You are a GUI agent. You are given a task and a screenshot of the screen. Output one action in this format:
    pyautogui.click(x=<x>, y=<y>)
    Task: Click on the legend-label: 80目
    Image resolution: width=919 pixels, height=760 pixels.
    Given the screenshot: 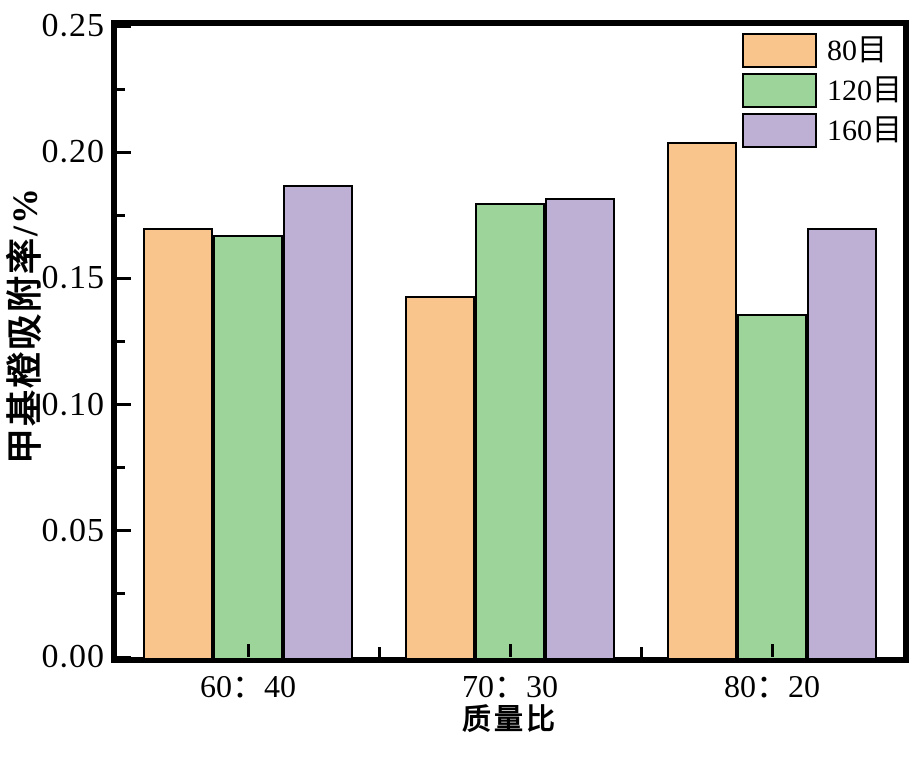 What is the action you would take?
    pyautogui.click(x=857, y=50)
    